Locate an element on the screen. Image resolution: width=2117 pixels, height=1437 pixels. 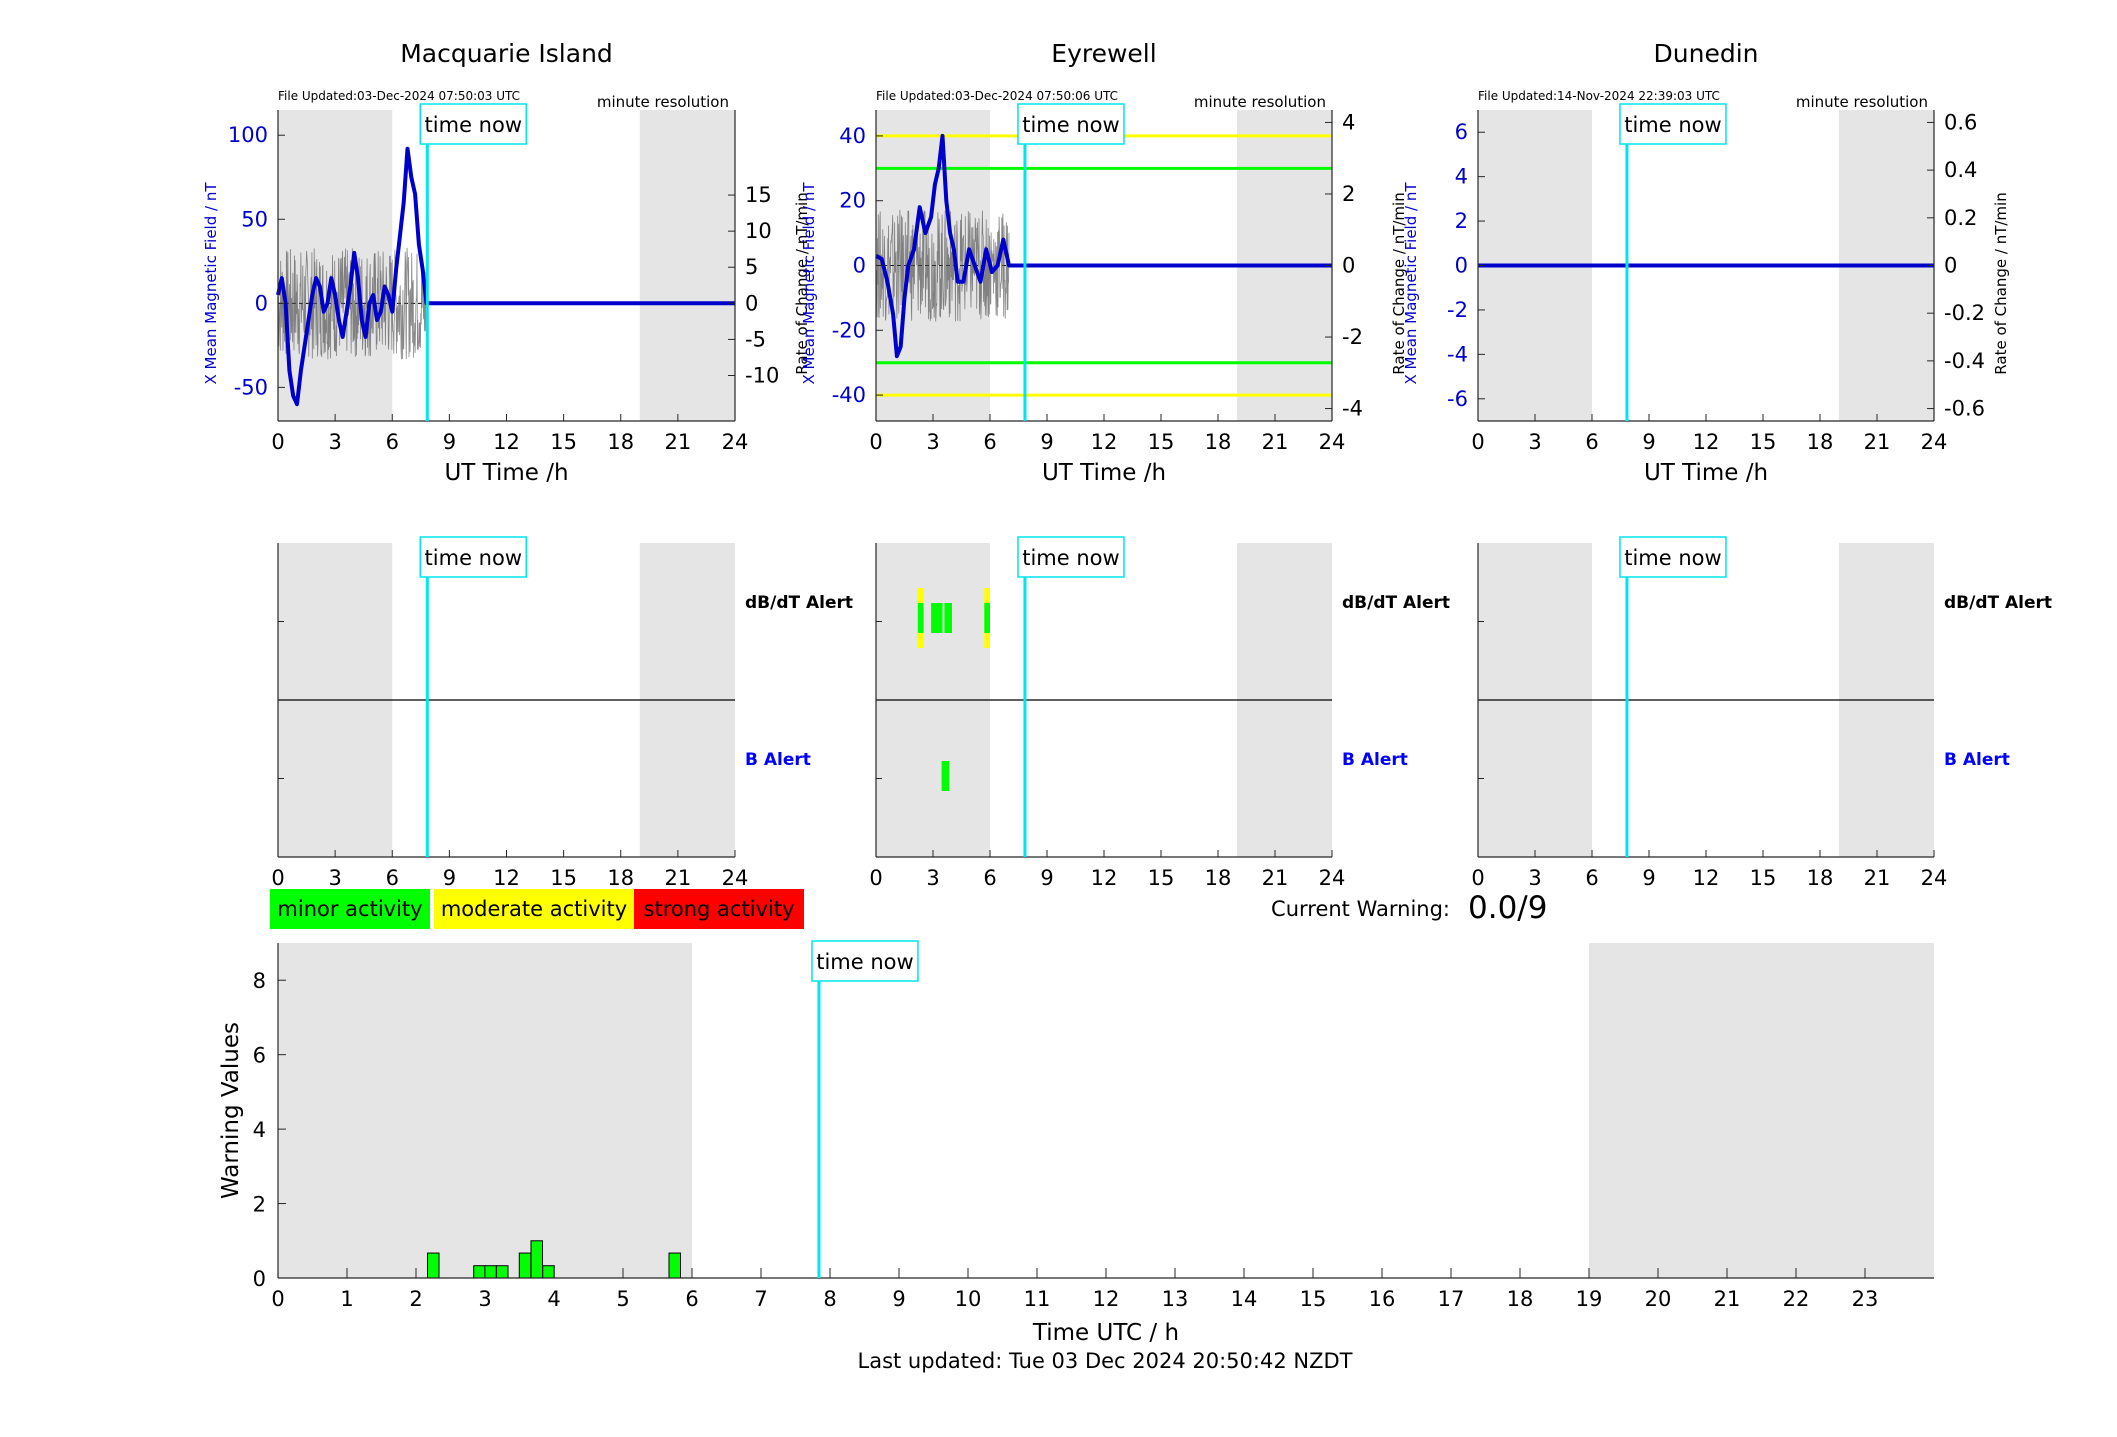
legend-moderate-label: moderate activity is located at coordinates (534, 909).